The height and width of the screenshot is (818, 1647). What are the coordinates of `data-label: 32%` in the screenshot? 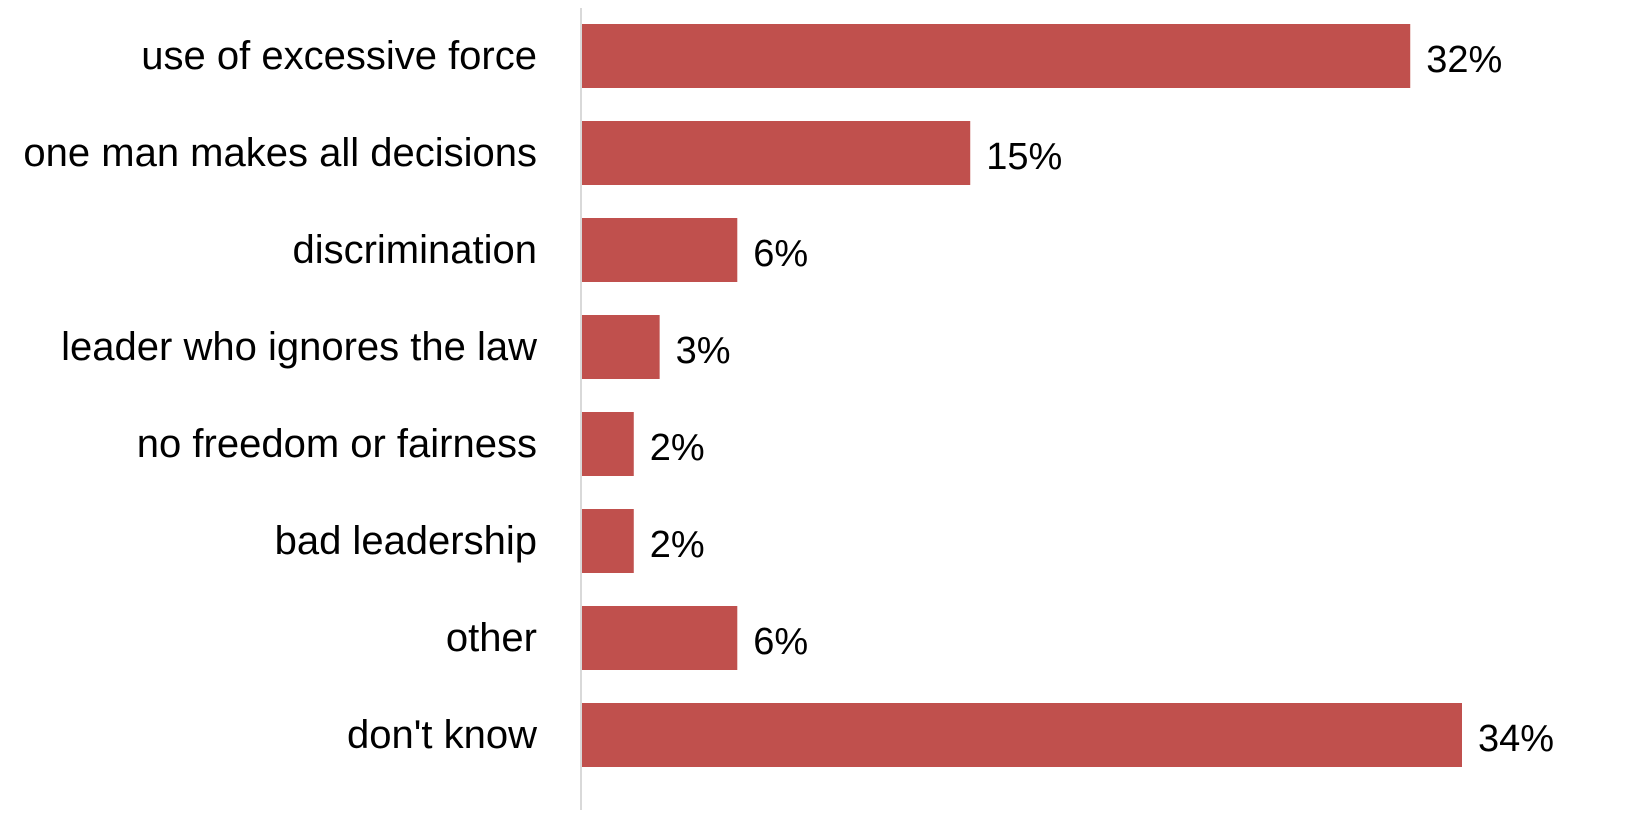 It's located at (1464, 60).